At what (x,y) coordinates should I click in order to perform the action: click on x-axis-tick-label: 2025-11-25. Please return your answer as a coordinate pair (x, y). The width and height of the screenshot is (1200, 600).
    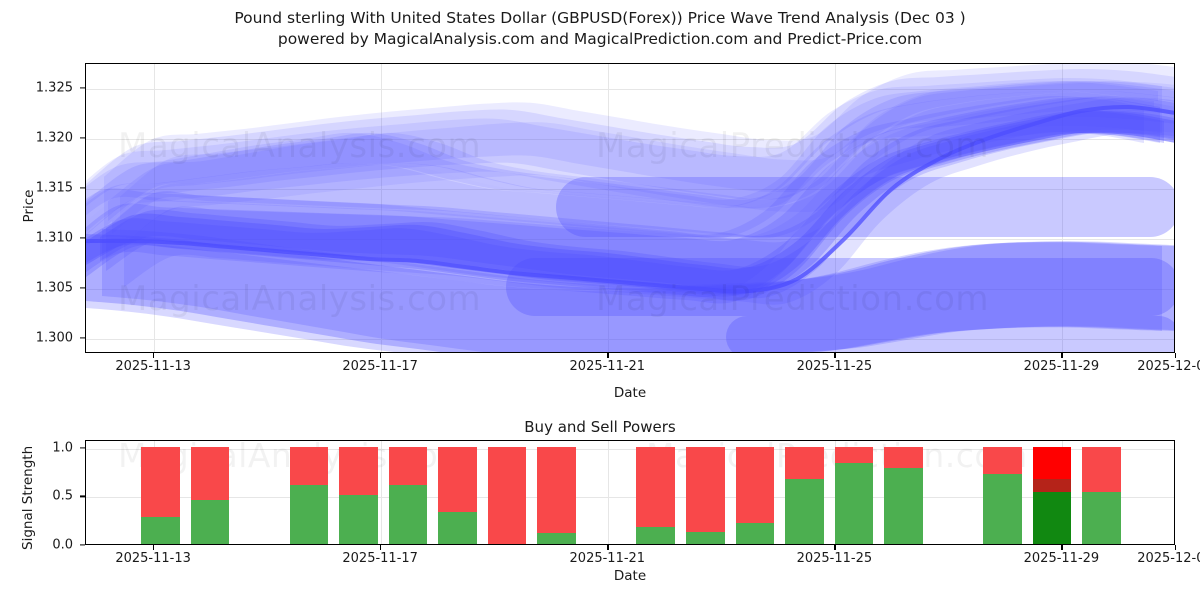
    Looking at the image, I should click on (834, 366).